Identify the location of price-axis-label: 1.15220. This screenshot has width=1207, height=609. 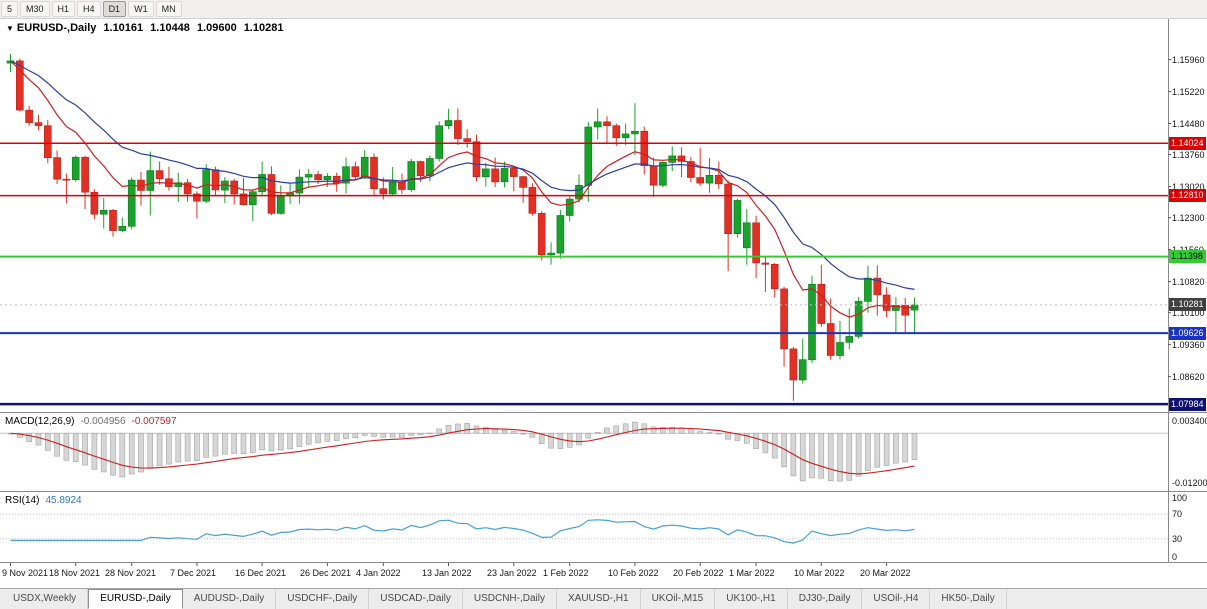
(1188, 92).